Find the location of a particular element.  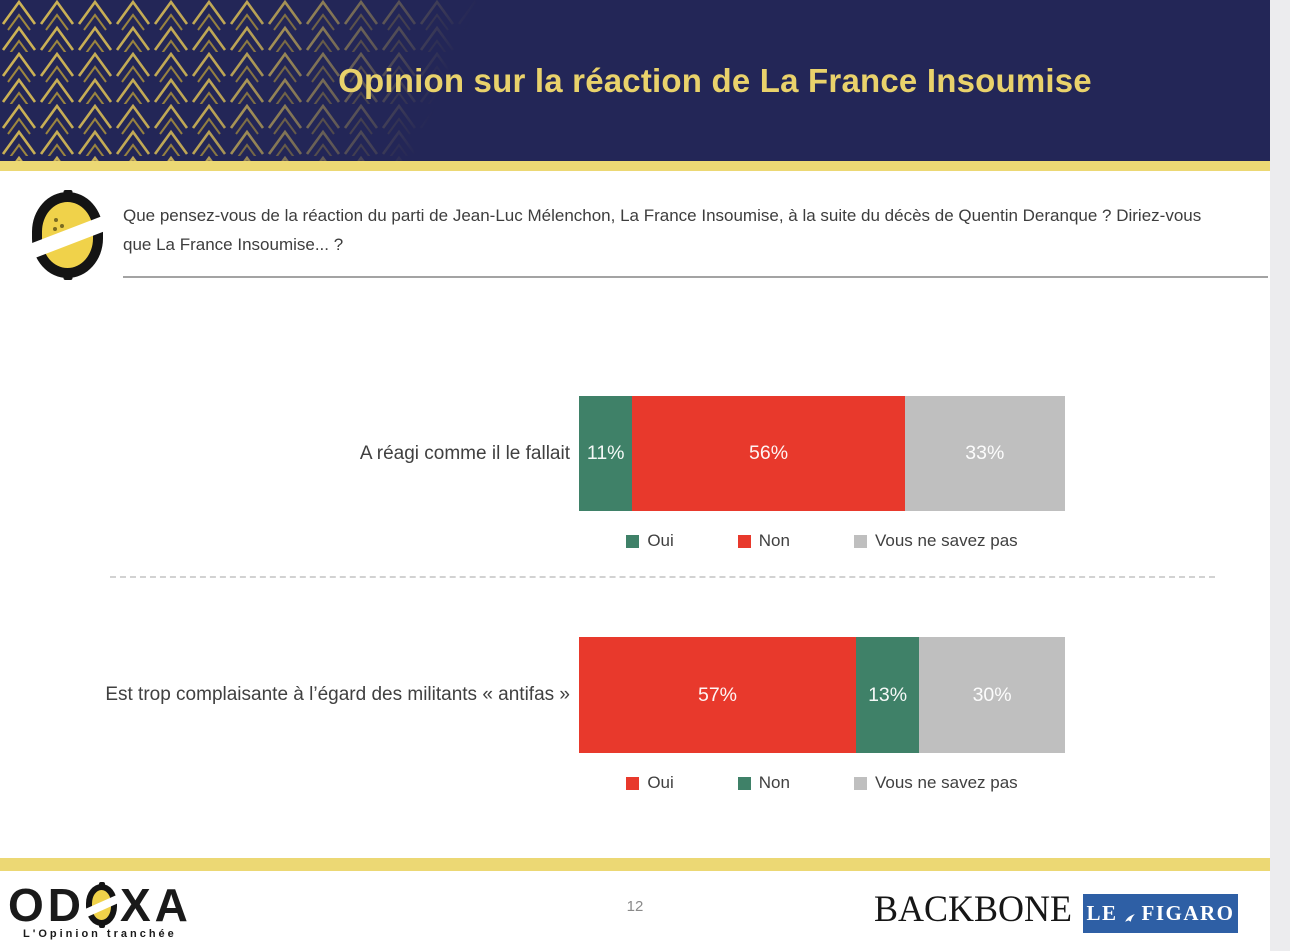

stacked-bar: 57% 13% 30% is located at coordinates (822, 695).